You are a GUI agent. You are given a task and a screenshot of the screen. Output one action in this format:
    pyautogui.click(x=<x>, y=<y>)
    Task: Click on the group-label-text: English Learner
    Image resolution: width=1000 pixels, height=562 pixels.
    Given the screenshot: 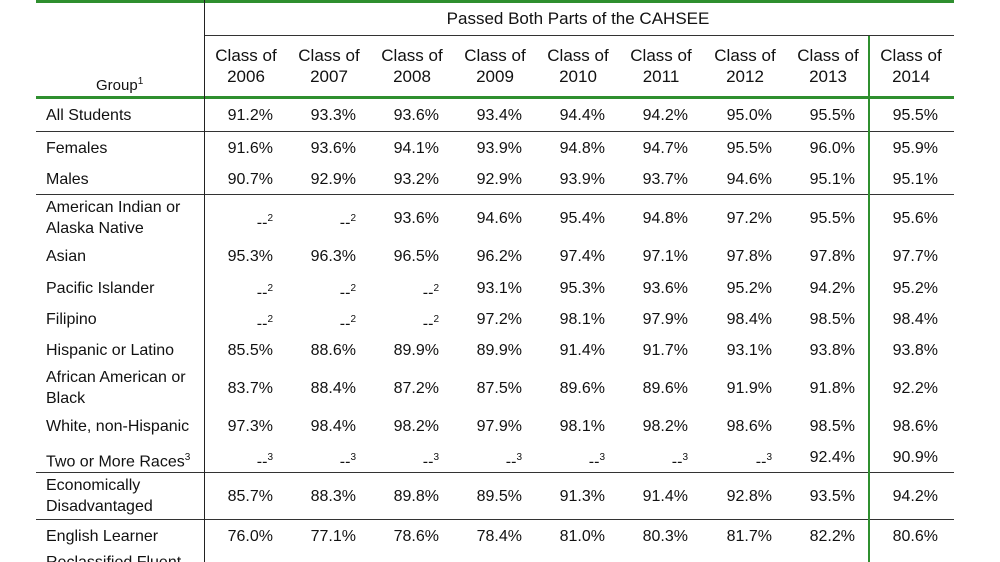 What is the action you would take?
    pyautogui.click(x=102, y=536)
    